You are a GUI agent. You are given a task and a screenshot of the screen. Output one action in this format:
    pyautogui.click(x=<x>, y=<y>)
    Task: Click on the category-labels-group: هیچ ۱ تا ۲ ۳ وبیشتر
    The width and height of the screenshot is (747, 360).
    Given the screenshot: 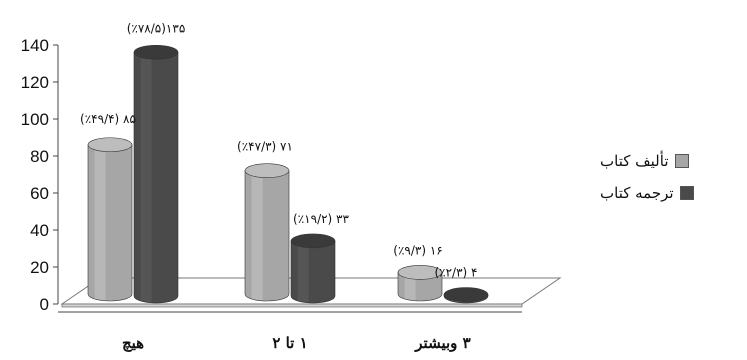 What is the action you would take?
    pyautogui.click(x=296, y=343)
    